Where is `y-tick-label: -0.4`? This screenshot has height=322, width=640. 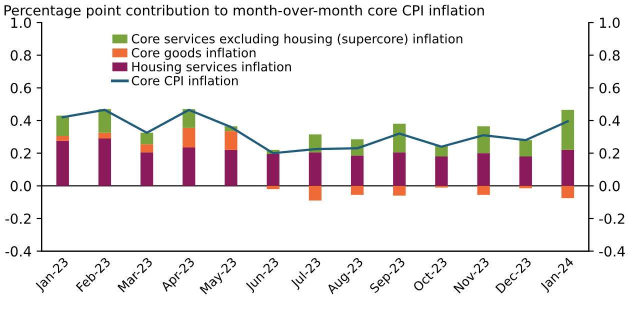
y-tick-label: -0.4 is located at coordinates (18, 251).